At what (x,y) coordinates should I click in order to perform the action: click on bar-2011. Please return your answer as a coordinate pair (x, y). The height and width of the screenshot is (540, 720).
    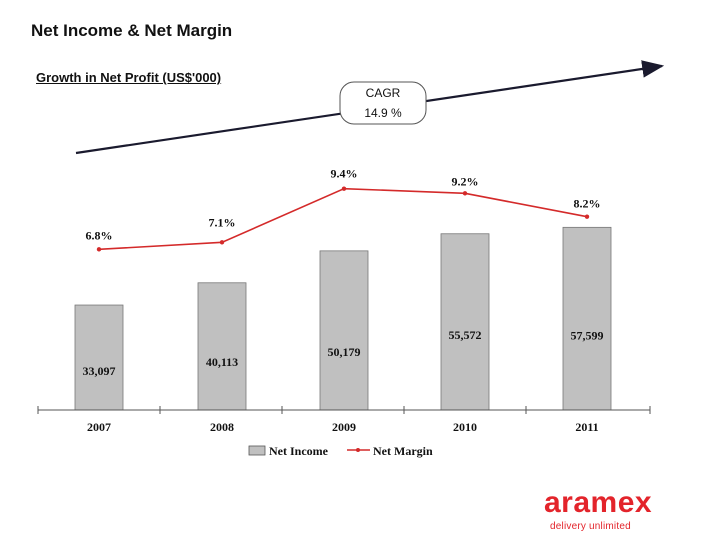
    Looking at the image, I should click on (587, 318).